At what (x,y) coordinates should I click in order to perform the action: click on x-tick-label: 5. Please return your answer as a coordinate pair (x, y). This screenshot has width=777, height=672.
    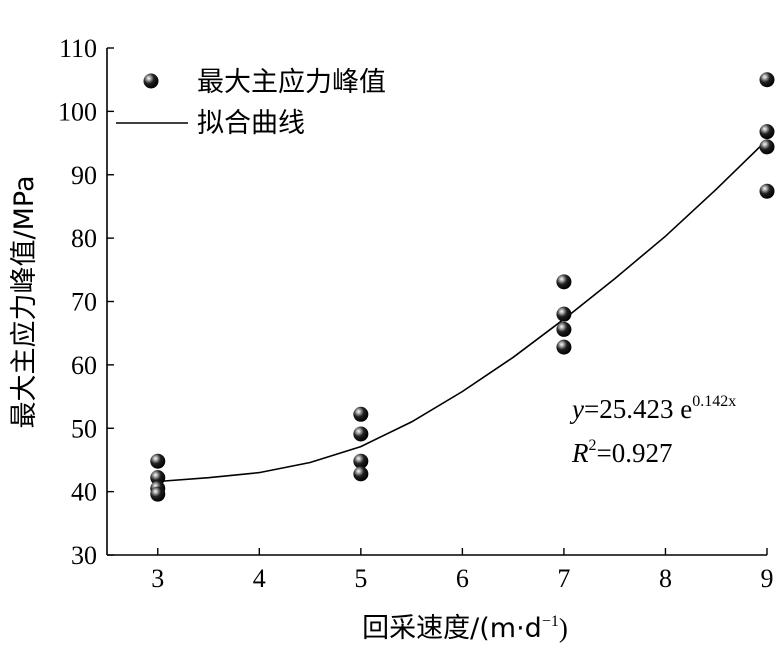
    Looking at the image, I should click on (360, 578).